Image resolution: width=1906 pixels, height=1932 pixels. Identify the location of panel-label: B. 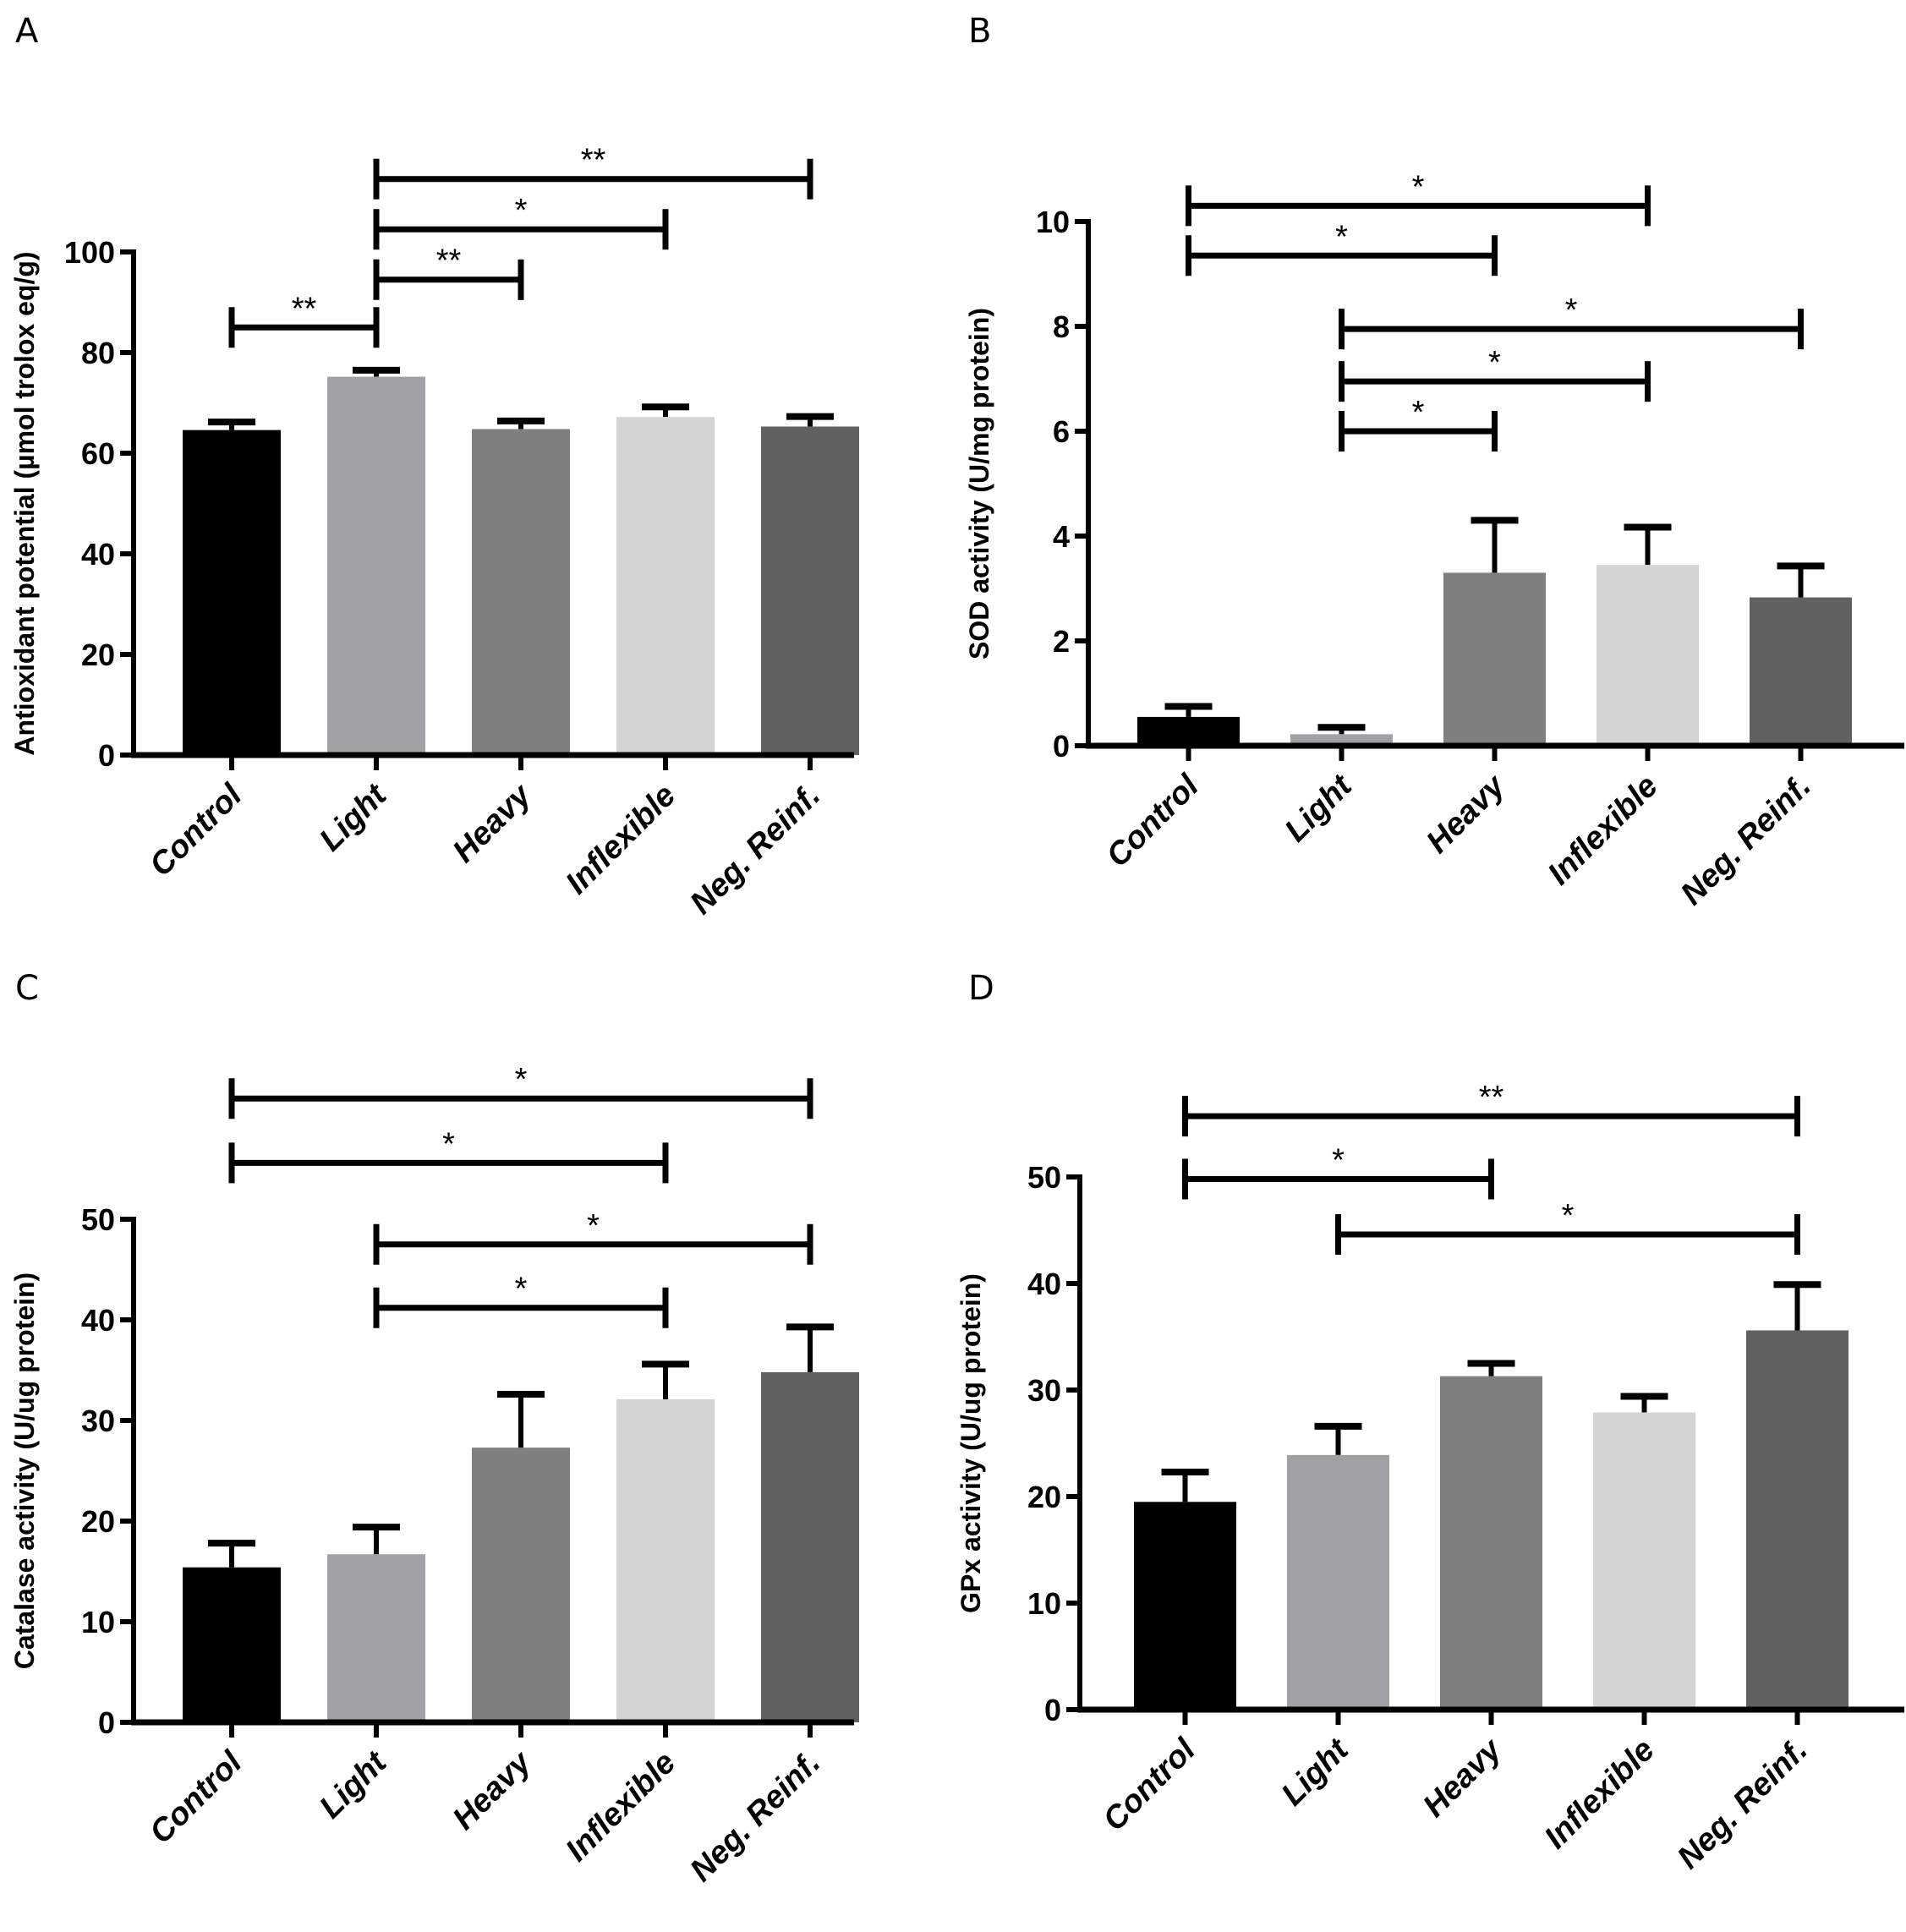
(979, 31).